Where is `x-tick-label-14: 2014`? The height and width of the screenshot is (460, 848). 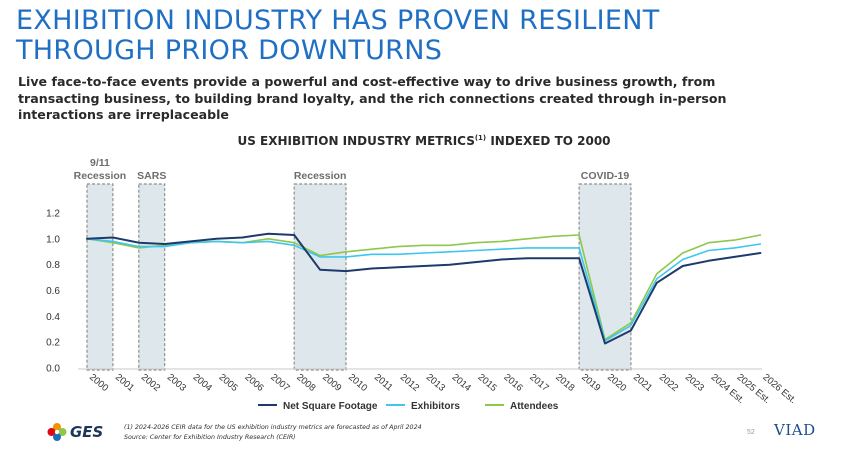
x-tick-label-14: 2014 is located at coordinates (461, 383).